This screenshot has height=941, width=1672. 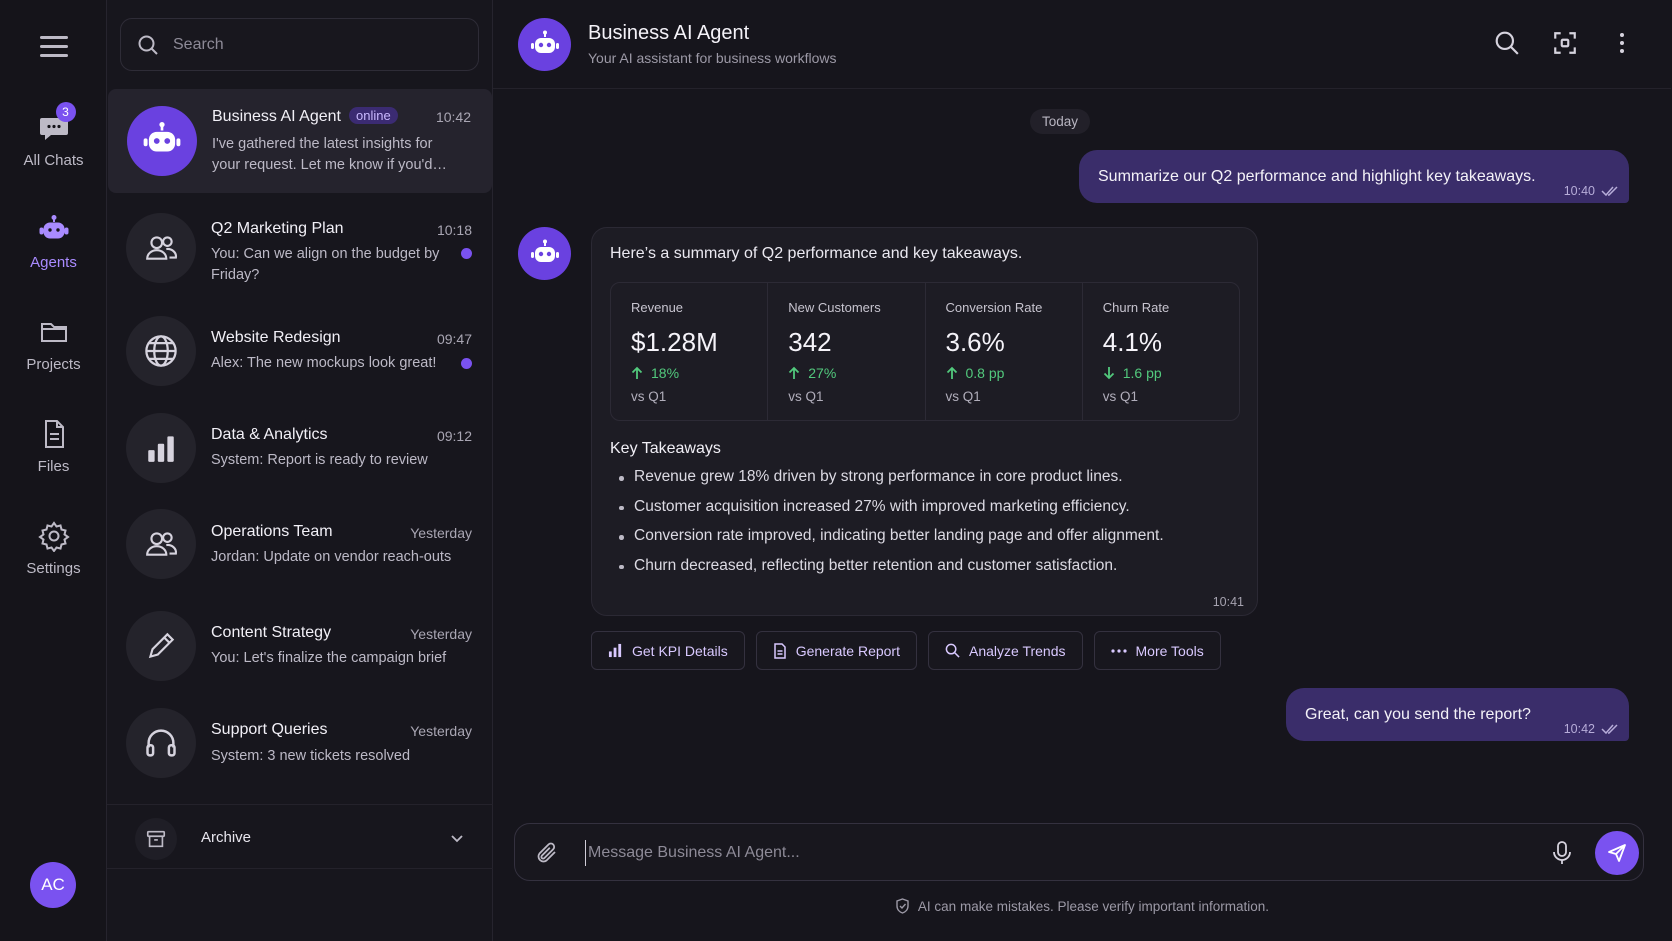 I want to click on get-kpi-details-button: Get KPI Details, so click(x=668, y=650).